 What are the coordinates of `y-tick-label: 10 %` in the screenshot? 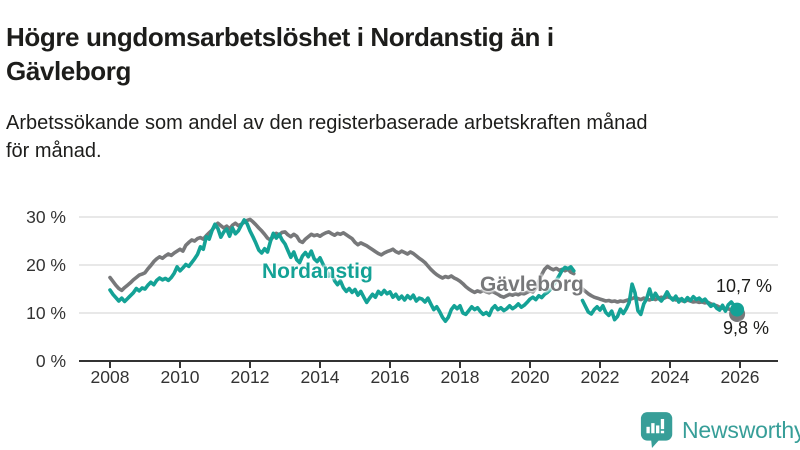 It's located at (46, 313).